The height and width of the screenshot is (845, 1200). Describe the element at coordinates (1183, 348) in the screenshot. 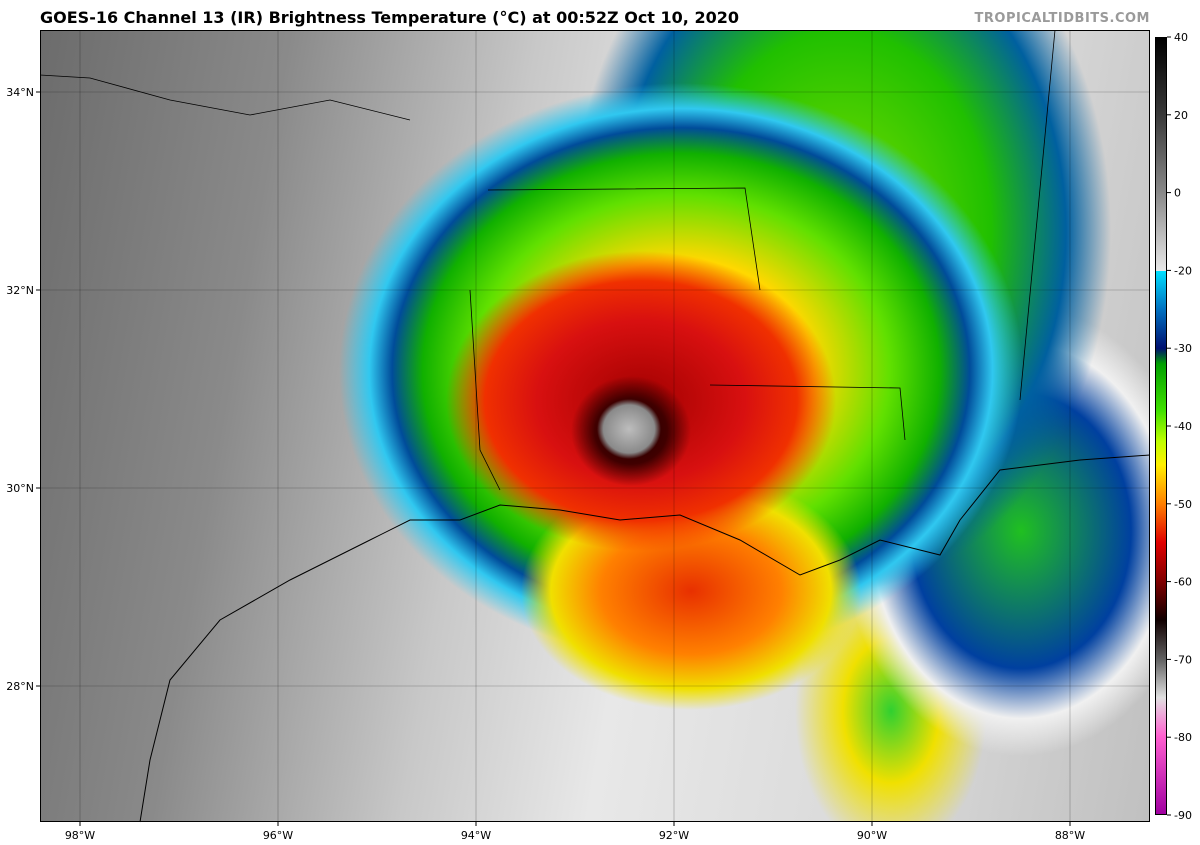

I see `colorbar-label: -30` at that location.